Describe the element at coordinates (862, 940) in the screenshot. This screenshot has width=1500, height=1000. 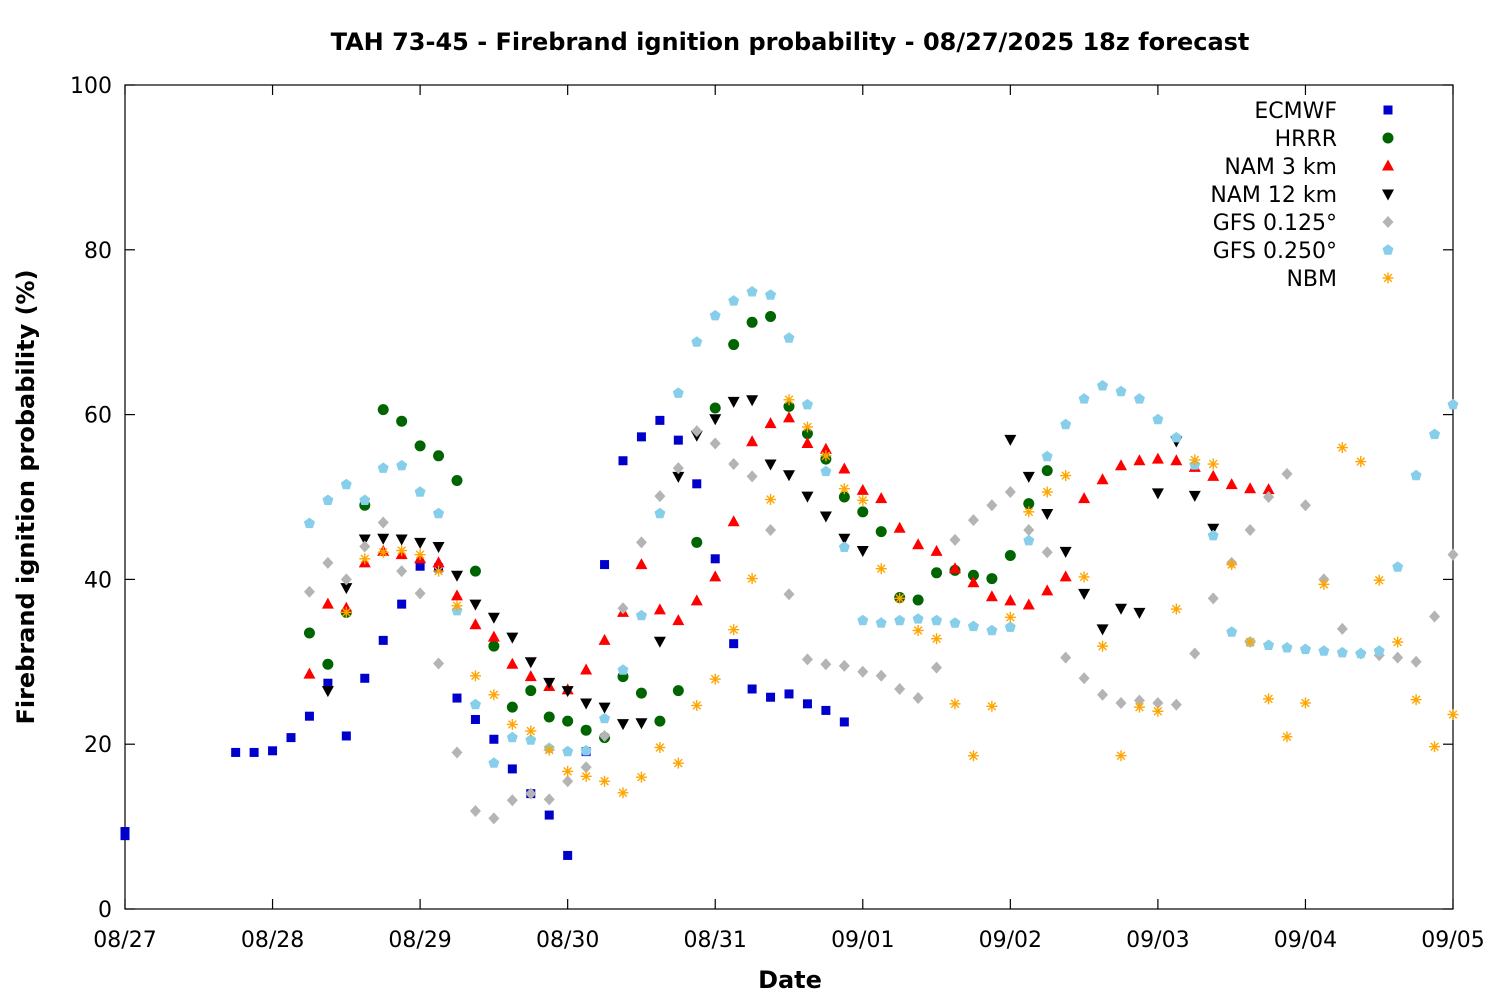
I see `x-tick-label: 09/01` at that location.